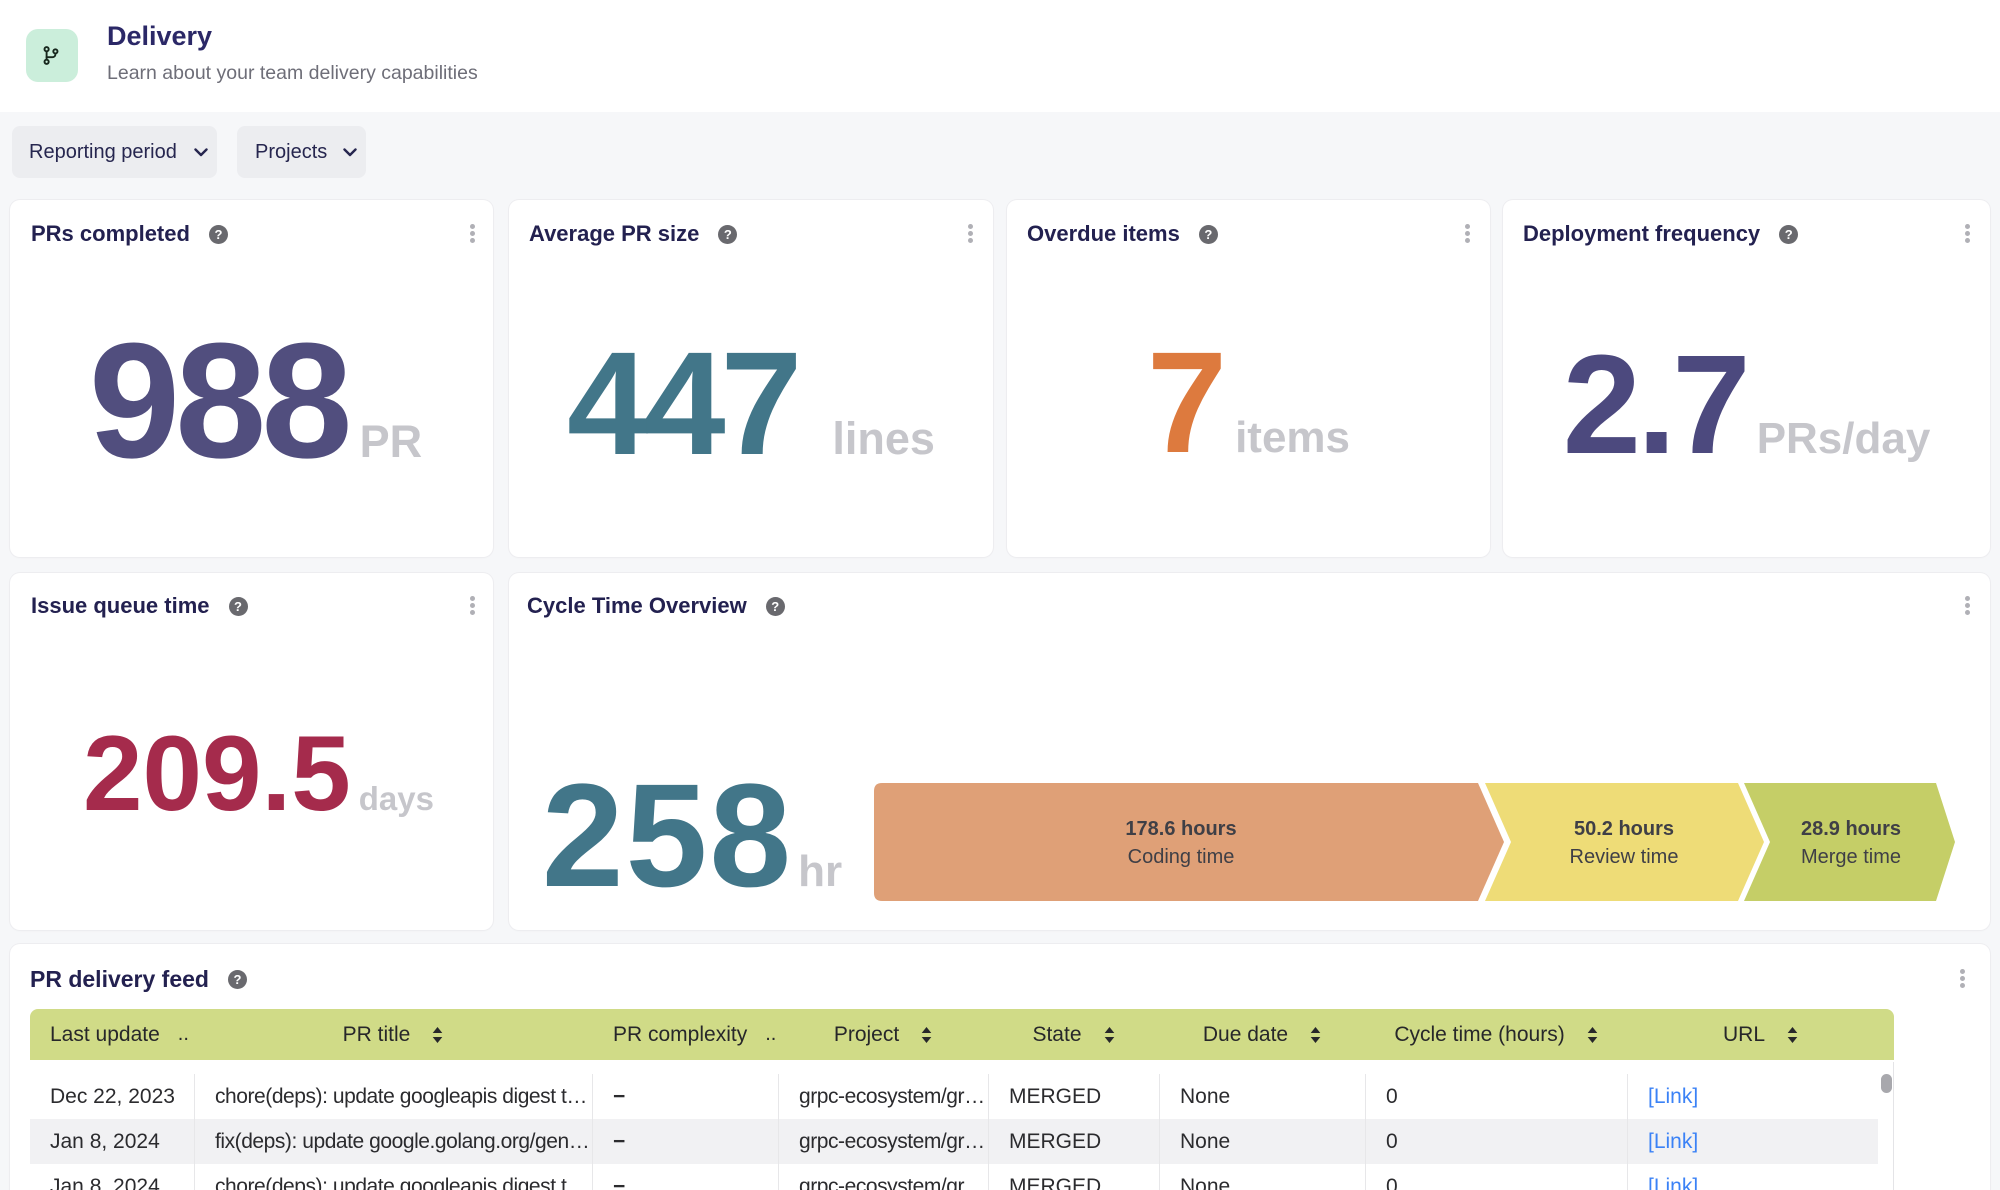 This screenshot has height=1190, width=2000. What do you see at coordinates (1851, 857) in the screenshot?
I see `svg-text: Merge time` at bounding box center [1851, 857].